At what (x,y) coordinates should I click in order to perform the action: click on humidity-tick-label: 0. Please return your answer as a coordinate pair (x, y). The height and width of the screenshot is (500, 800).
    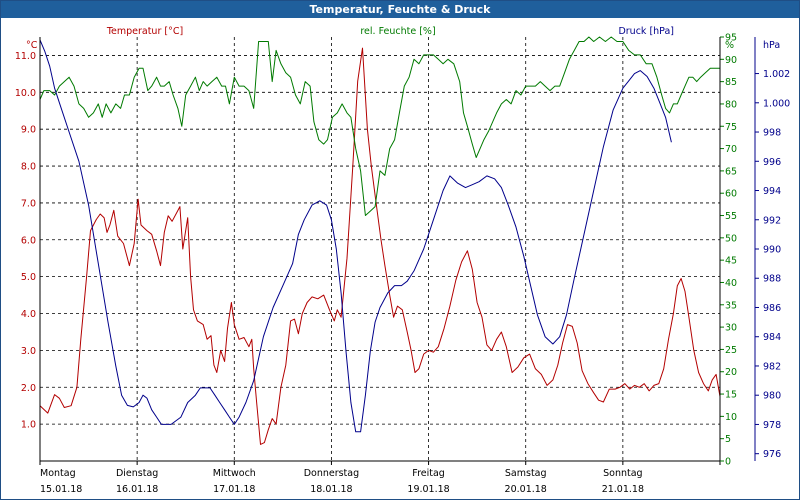
    Looking at the image, I should click on (728, 462).